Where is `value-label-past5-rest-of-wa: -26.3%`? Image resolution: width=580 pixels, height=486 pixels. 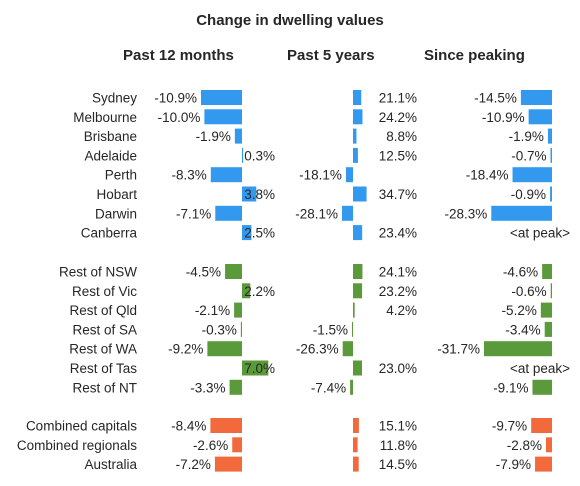 value-label-past5-rest-of-wa: -26.3% is located at coordinates (317, 349).